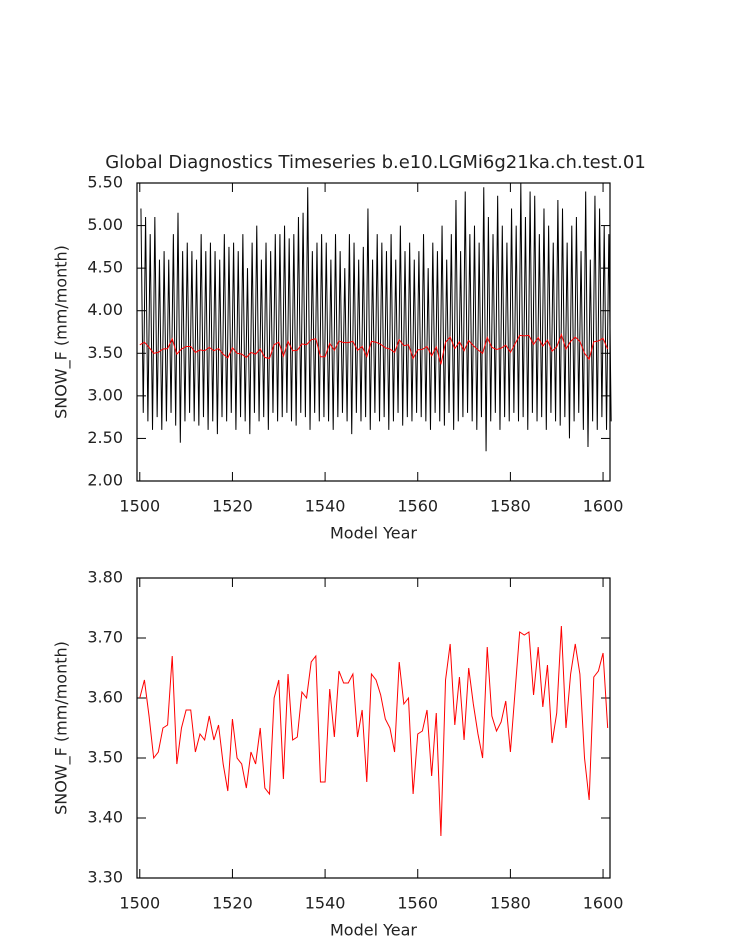 This screenshot has height=945, width=733. What do you see at coordinates (105, 394) in the screenshot?
I see `y-tick-label: 3.00` at bounding box center [105, 394].